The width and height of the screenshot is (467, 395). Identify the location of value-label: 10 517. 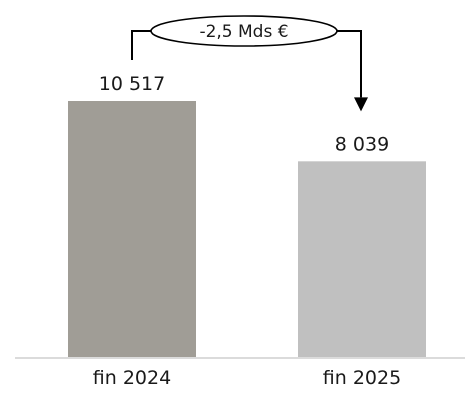
(132, 84).